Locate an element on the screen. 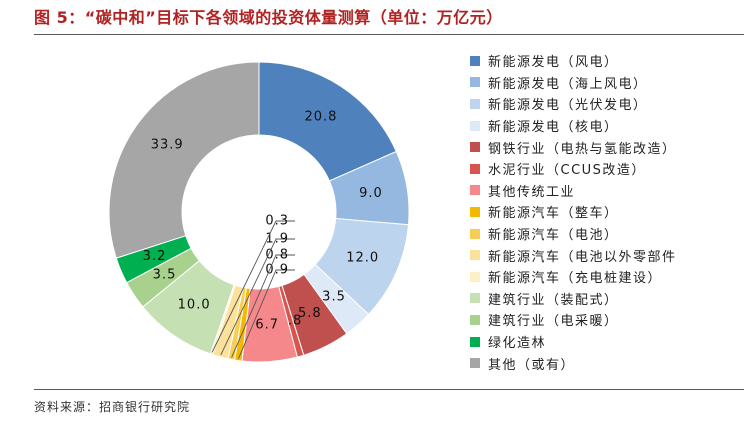 The width and height of the screenshot is (747, 424). bottom-divider is located at coordinates (389, 389).